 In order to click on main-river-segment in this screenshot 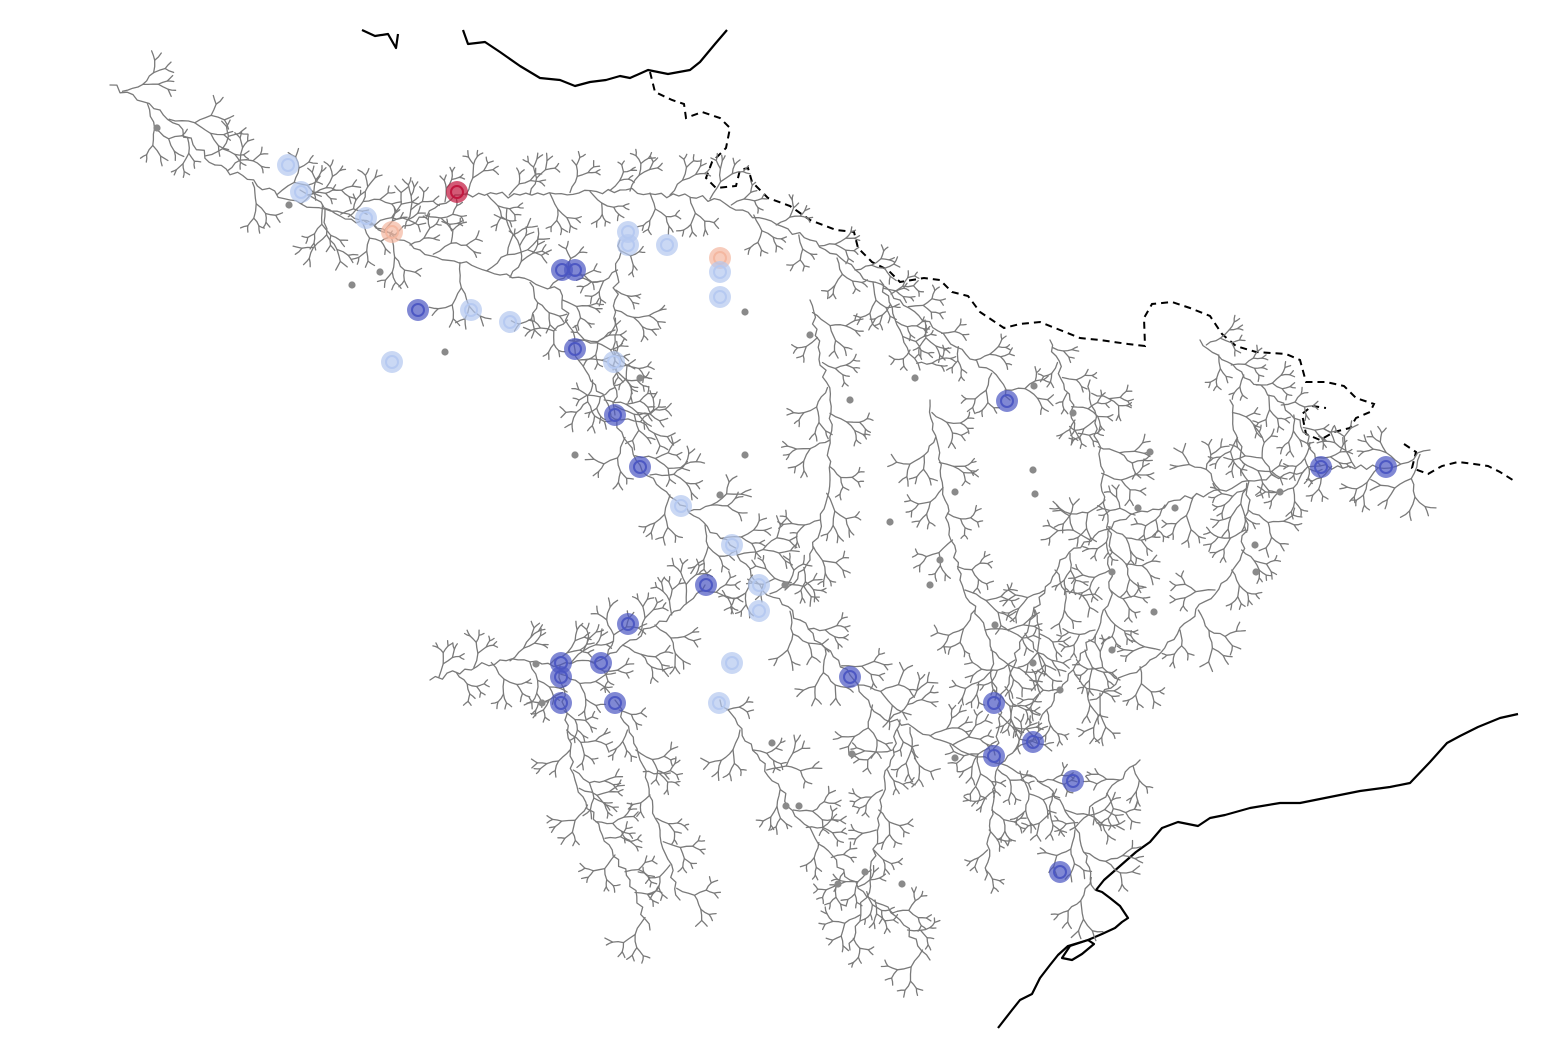, I will do `click(670, 195)`.